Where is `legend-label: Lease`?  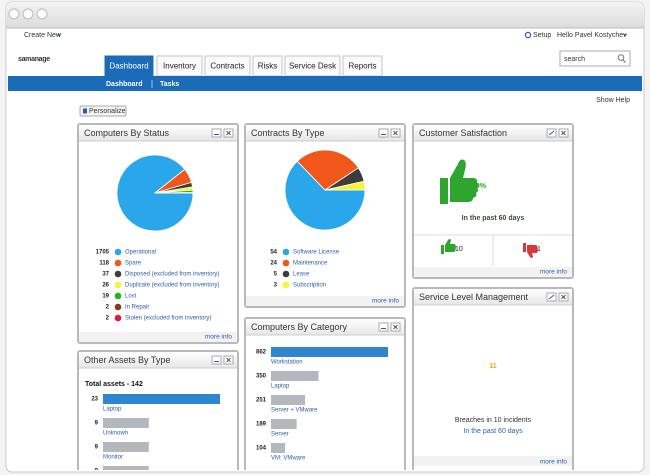
legend-label: Lease is located at coordinates (301, 275).